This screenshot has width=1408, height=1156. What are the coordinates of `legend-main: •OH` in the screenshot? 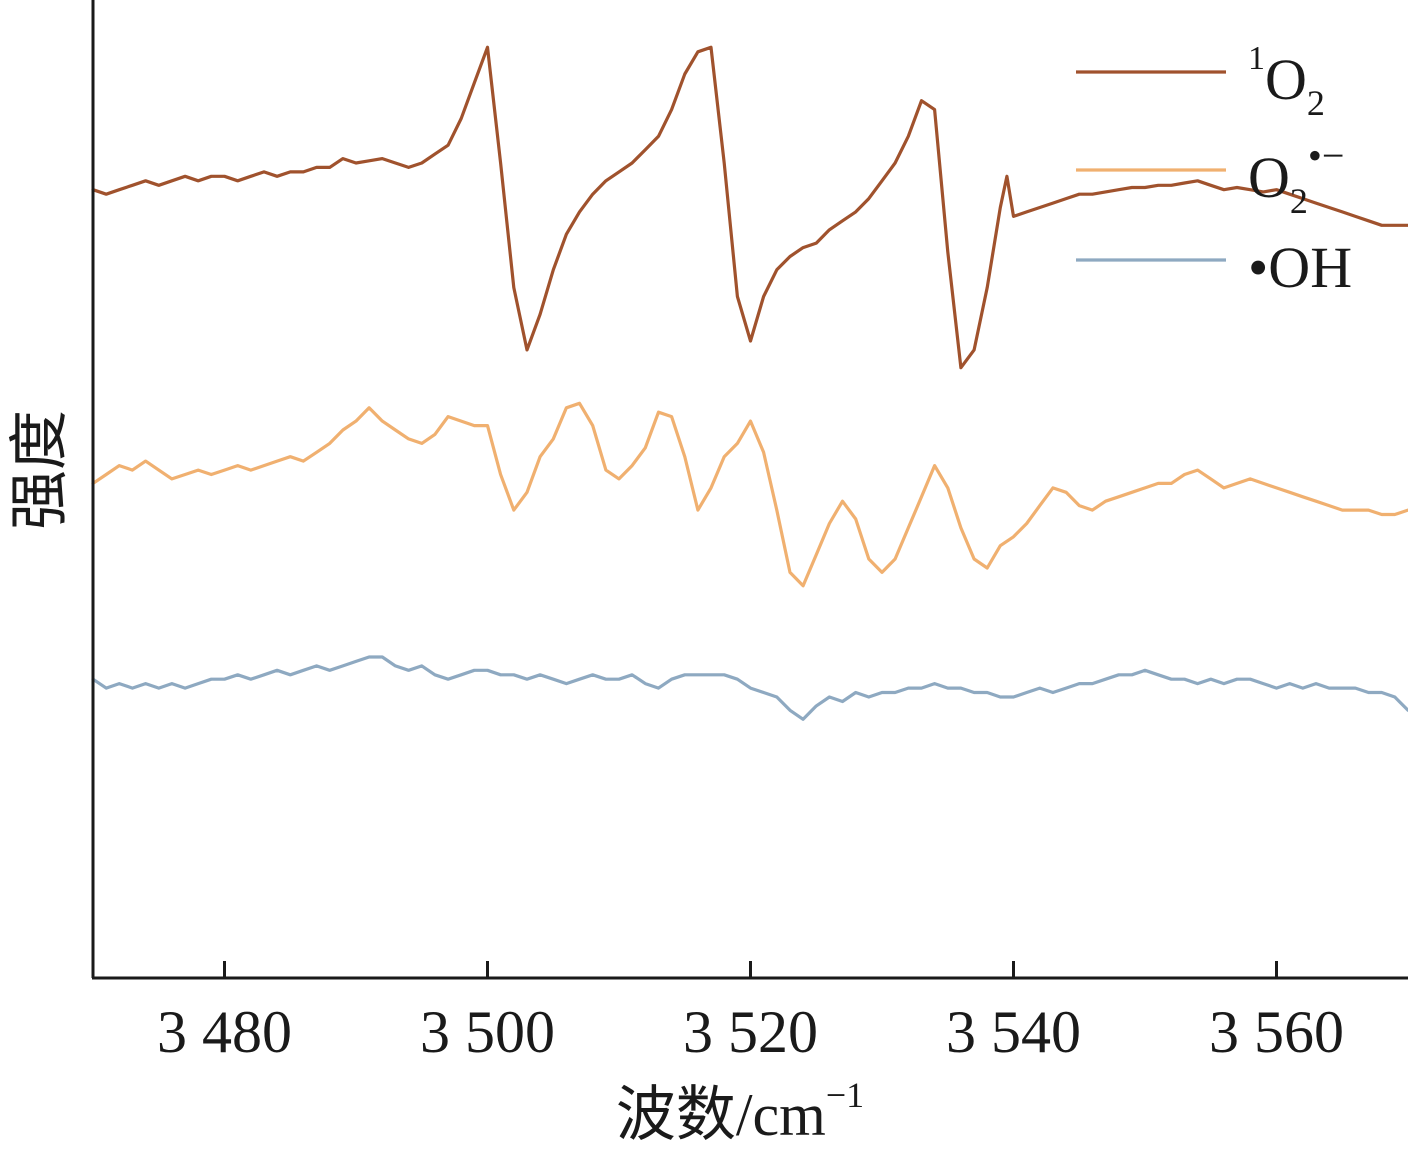 It's located at (1300, 267).